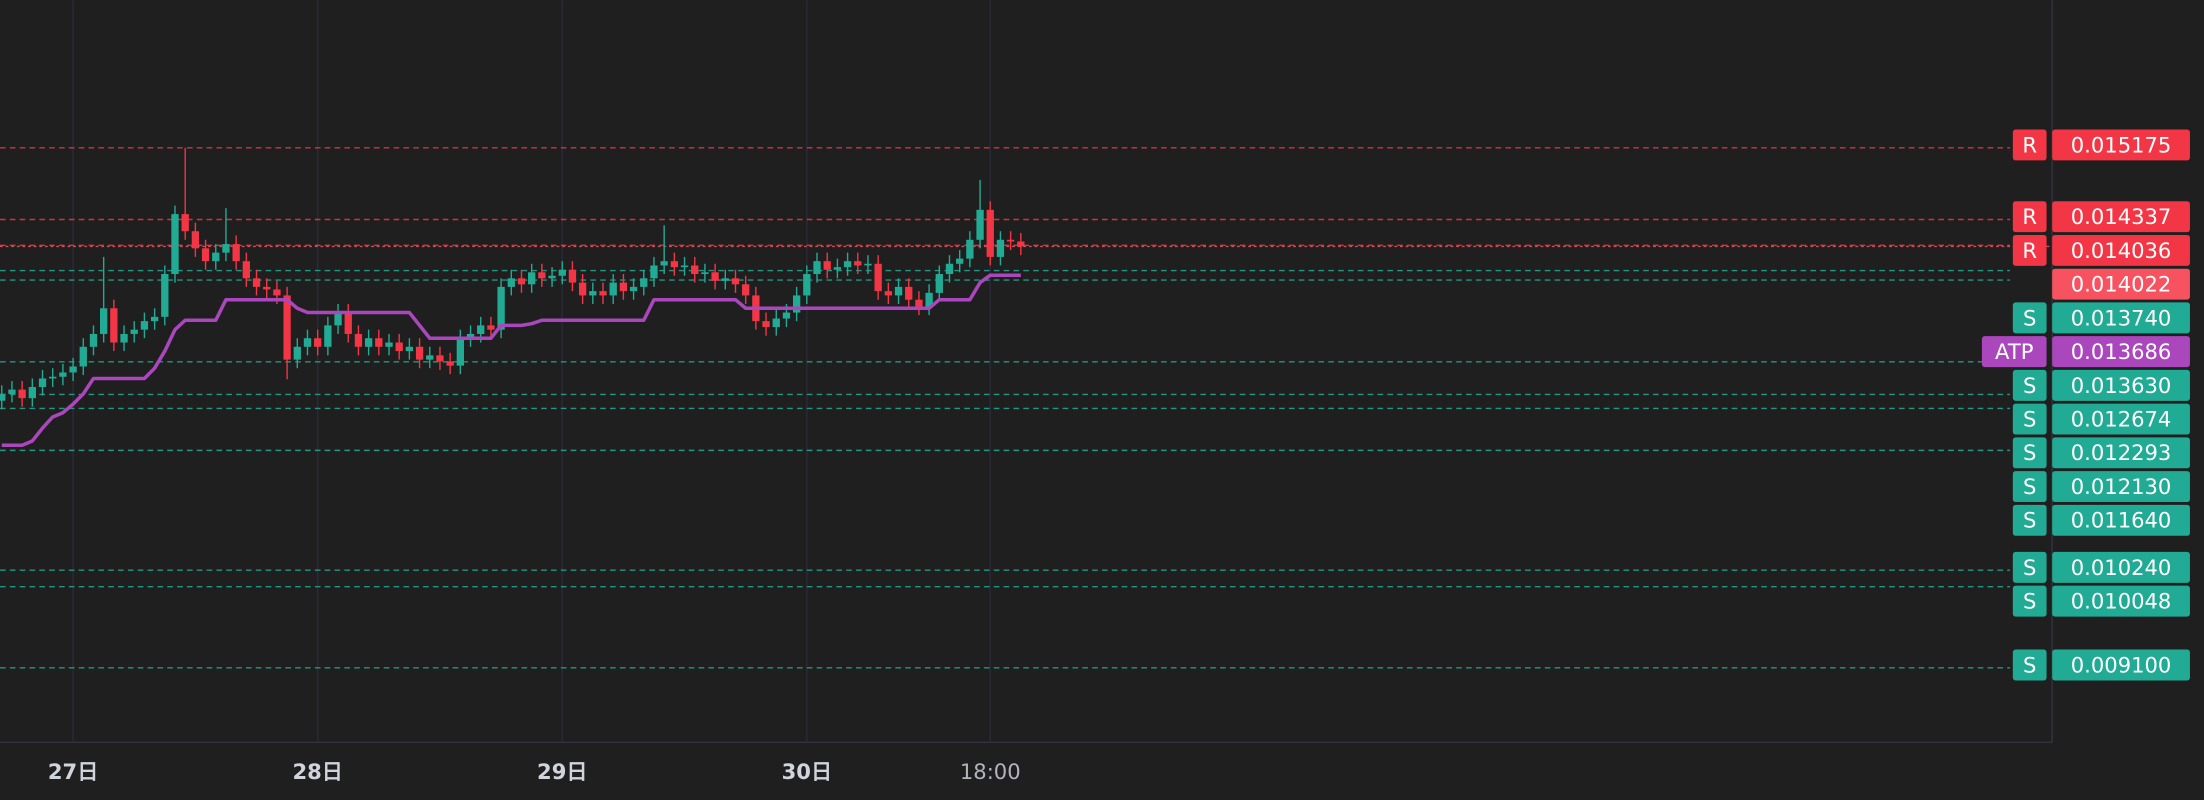 The width and height of the screenshot is (2204, 800). Describe the element at coordinates (2121, 216) in the screenshot. I see `price-label: 0.014337` at that location.